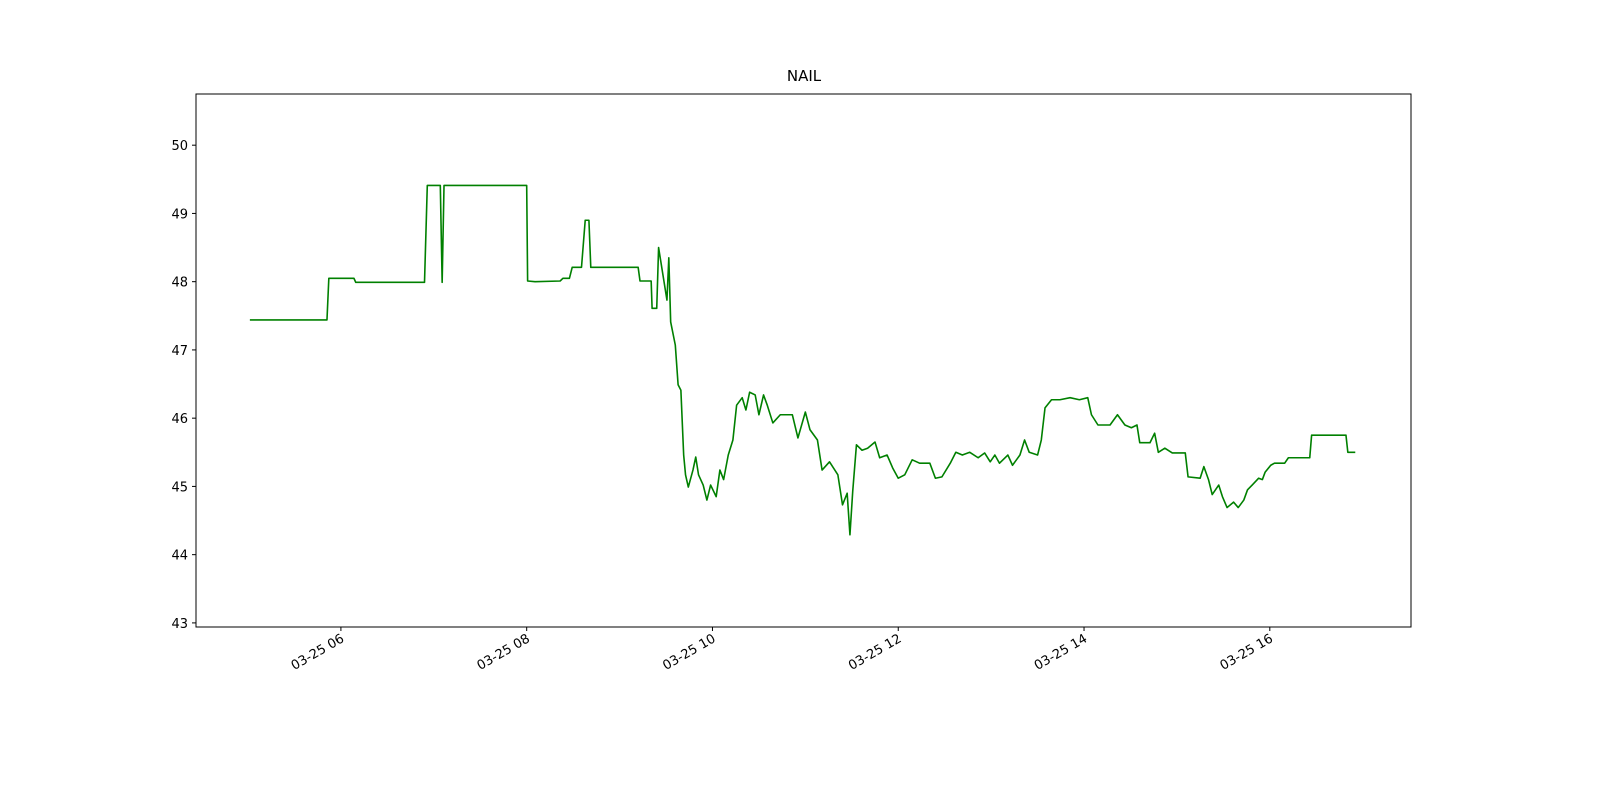 The width and height of the screenshot is (1600, 800). What do you see at coordinates (318, 652) in the screenshot?
I see `x-tick-label: 03-25 06` at bounding box center [318, 652].